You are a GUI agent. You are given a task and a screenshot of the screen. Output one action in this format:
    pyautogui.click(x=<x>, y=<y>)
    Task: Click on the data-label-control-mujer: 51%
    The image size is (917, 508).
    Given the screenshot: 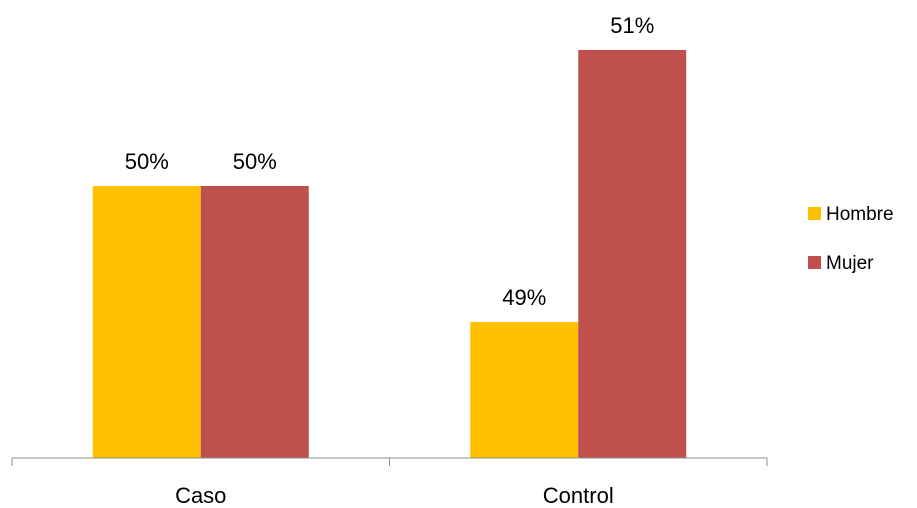 What is the action you would take?
    pyautogui.click(x=632, y=25)
    